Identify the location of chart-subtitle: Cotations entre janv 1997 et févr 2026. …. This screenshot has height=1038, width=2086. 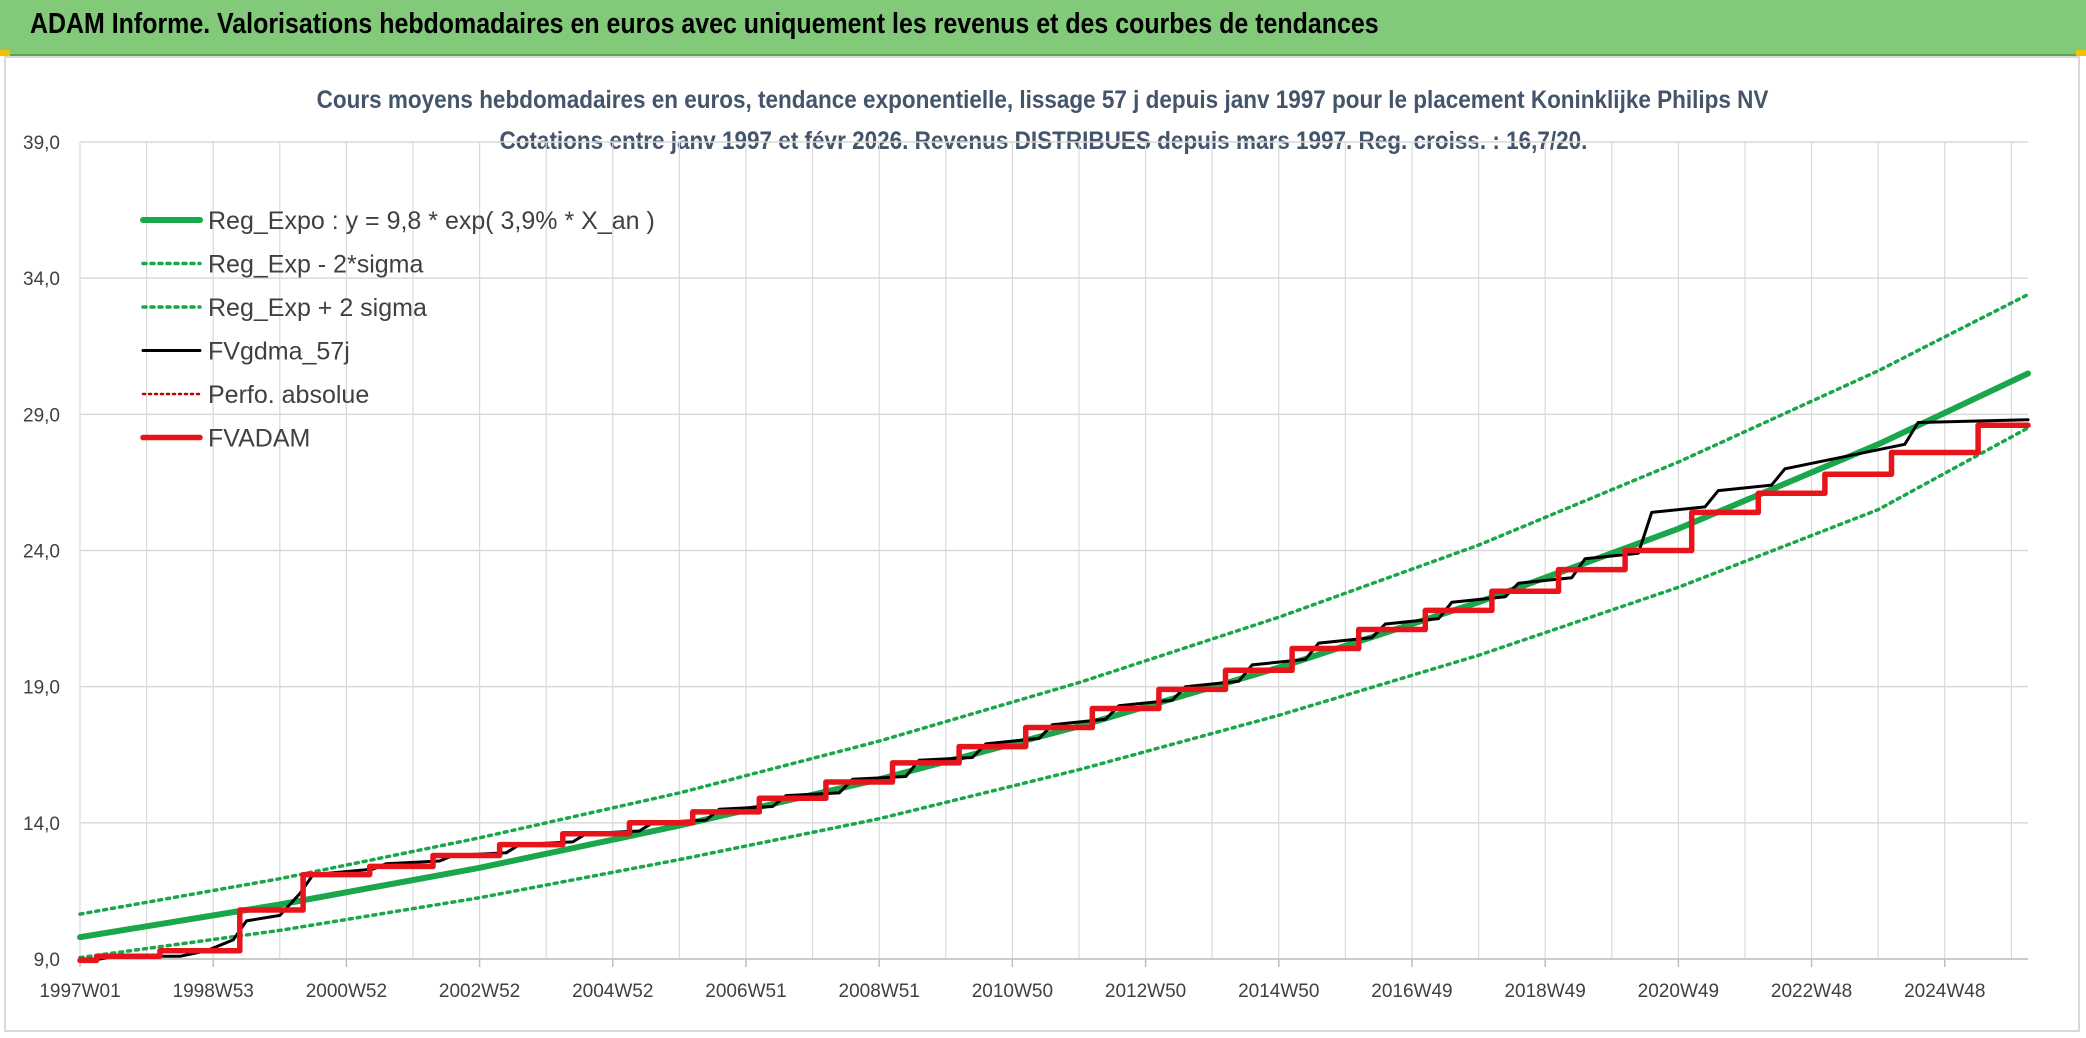
(1043, 141).